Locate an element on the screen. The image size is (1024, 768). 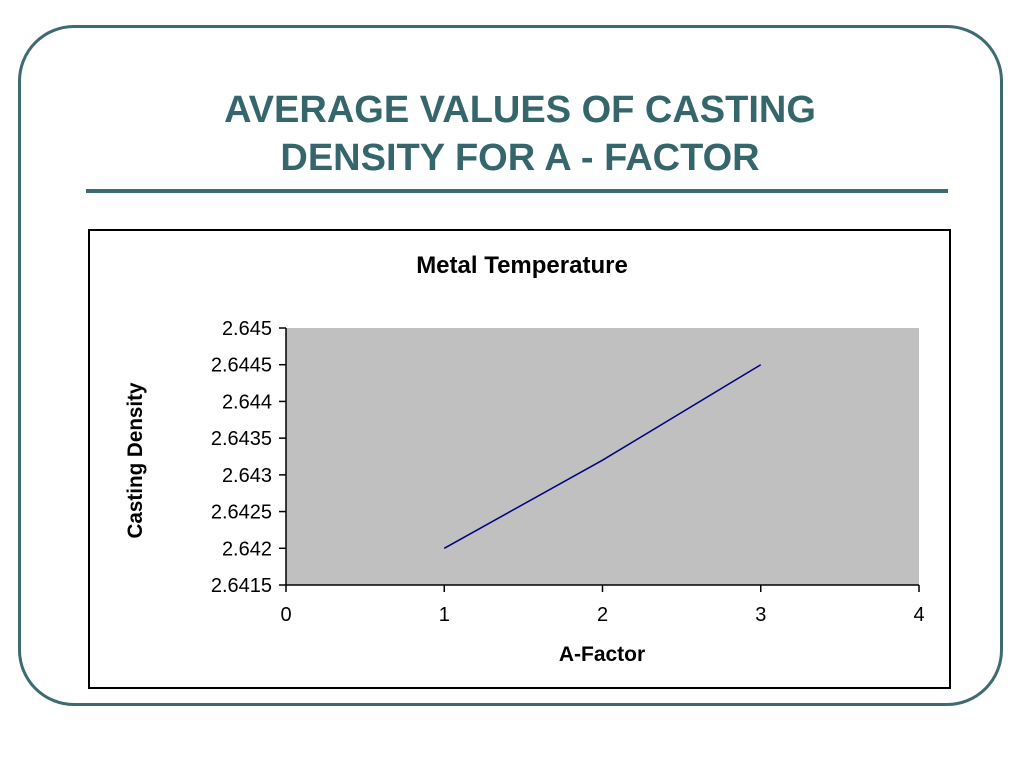
slide-title-line-2: DENSITY FOR A - FACTOR is located at coordinates (520, 158).